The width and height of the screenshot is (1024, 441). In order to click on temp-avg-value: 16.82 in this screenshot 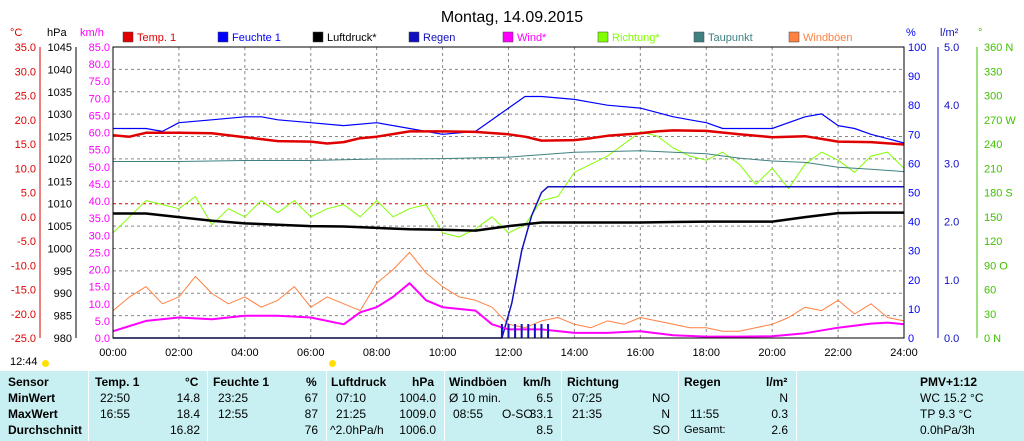, I will do `click(184, 430)`.